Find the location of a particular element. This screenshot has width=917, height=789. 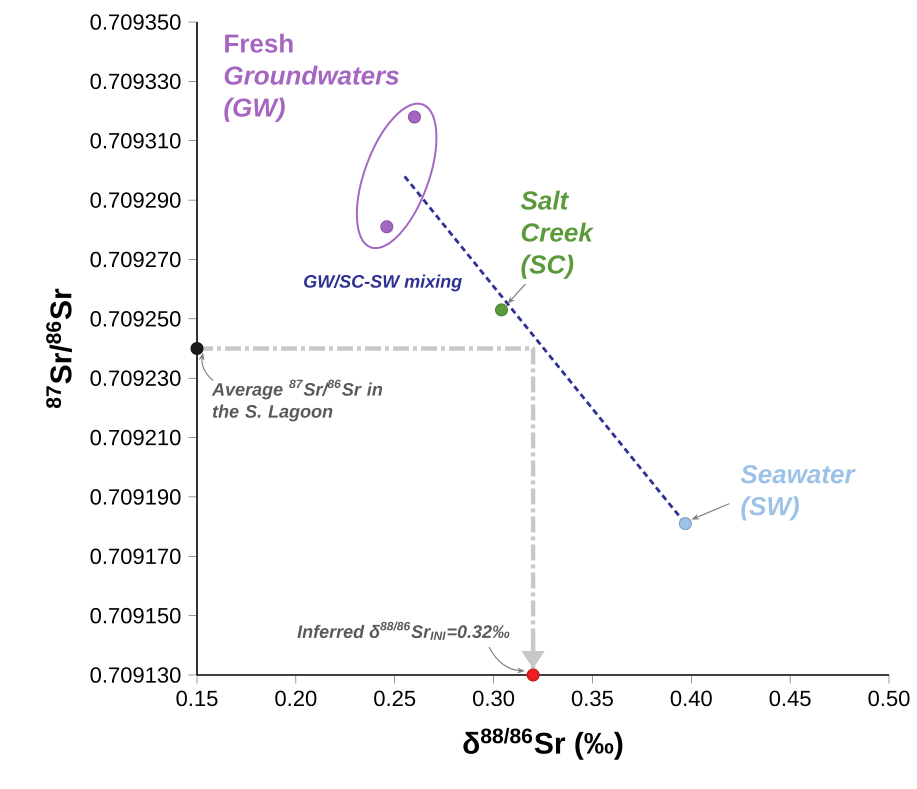

y-tick-label: 0.709290 is located at coordinates (135, 200).